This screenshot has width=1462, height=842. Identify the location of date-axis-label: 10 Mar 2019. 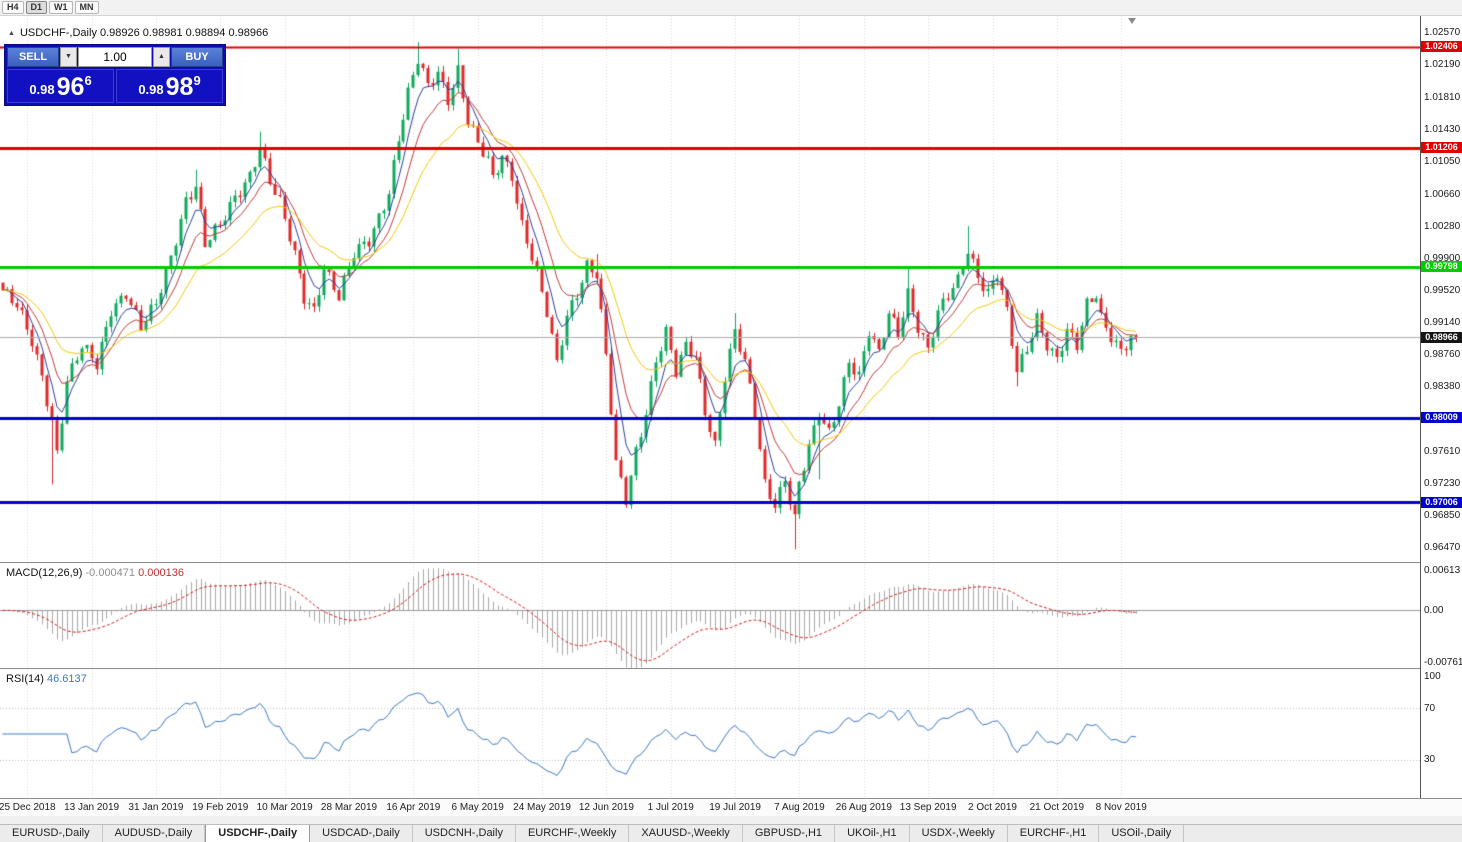
(284, 807).